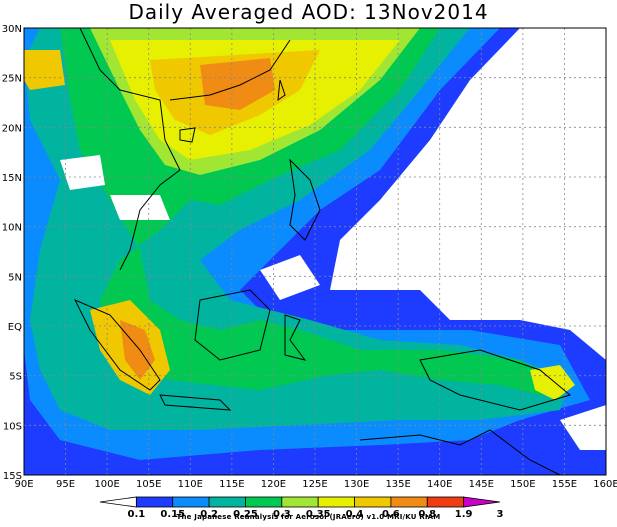 The width and height of the screenshot is (617, 527). I want to click on latitude-labels: 15S 10S 5S EQ 5N 10N 15N 20N 25N 30N, so click(12, 253).